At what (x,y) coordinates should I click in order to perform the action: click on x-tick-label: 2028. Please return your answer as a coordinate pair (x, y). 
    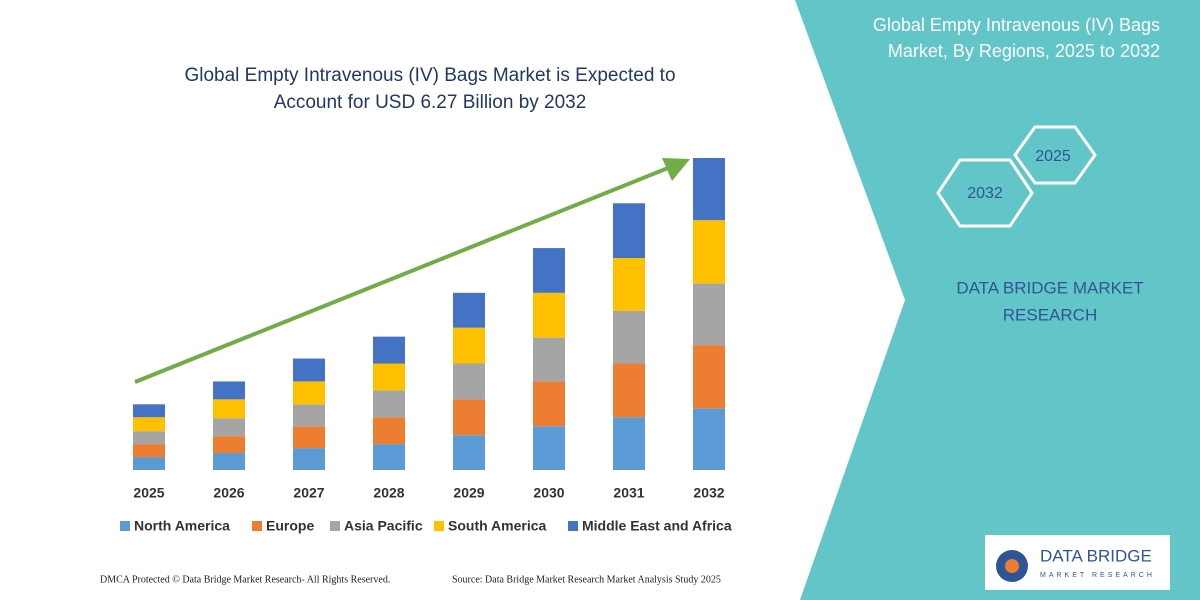
    Looking at the image, I should click on (388, 493).